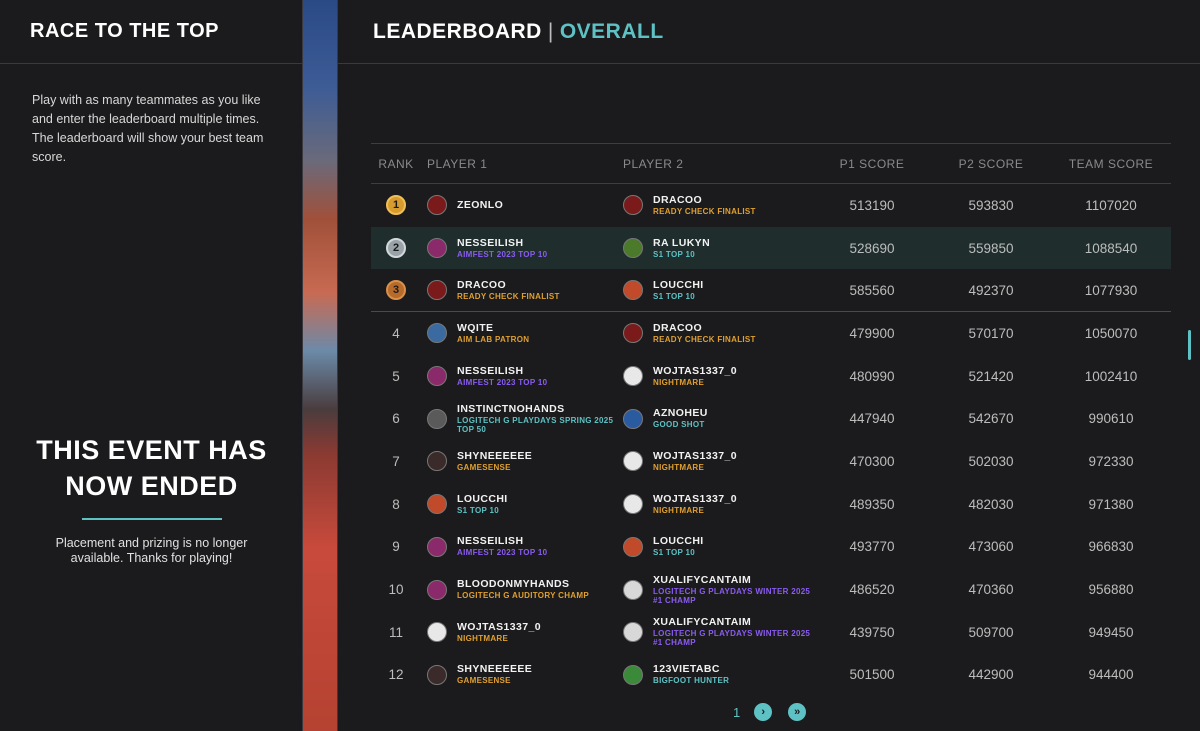 This screenshot has width=1200, height=731. What do you see at coordinates (519, 332) in the screenshot?
I see `player1-cell: WQITE AIM LAB PATRON` at bounding box center [519, 332].